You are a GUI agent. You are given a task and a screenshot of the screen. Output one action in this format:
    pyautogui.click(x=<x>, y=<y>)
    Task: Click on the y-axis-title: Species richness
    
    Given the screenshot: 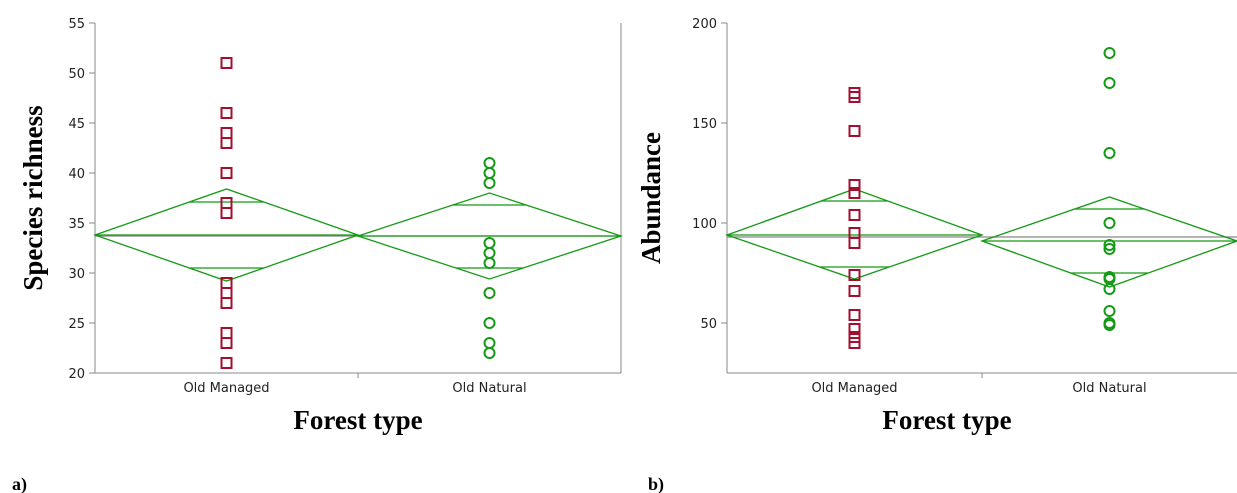 What is the action you would take?
    pyautogui.click(x=33, y=197)
    